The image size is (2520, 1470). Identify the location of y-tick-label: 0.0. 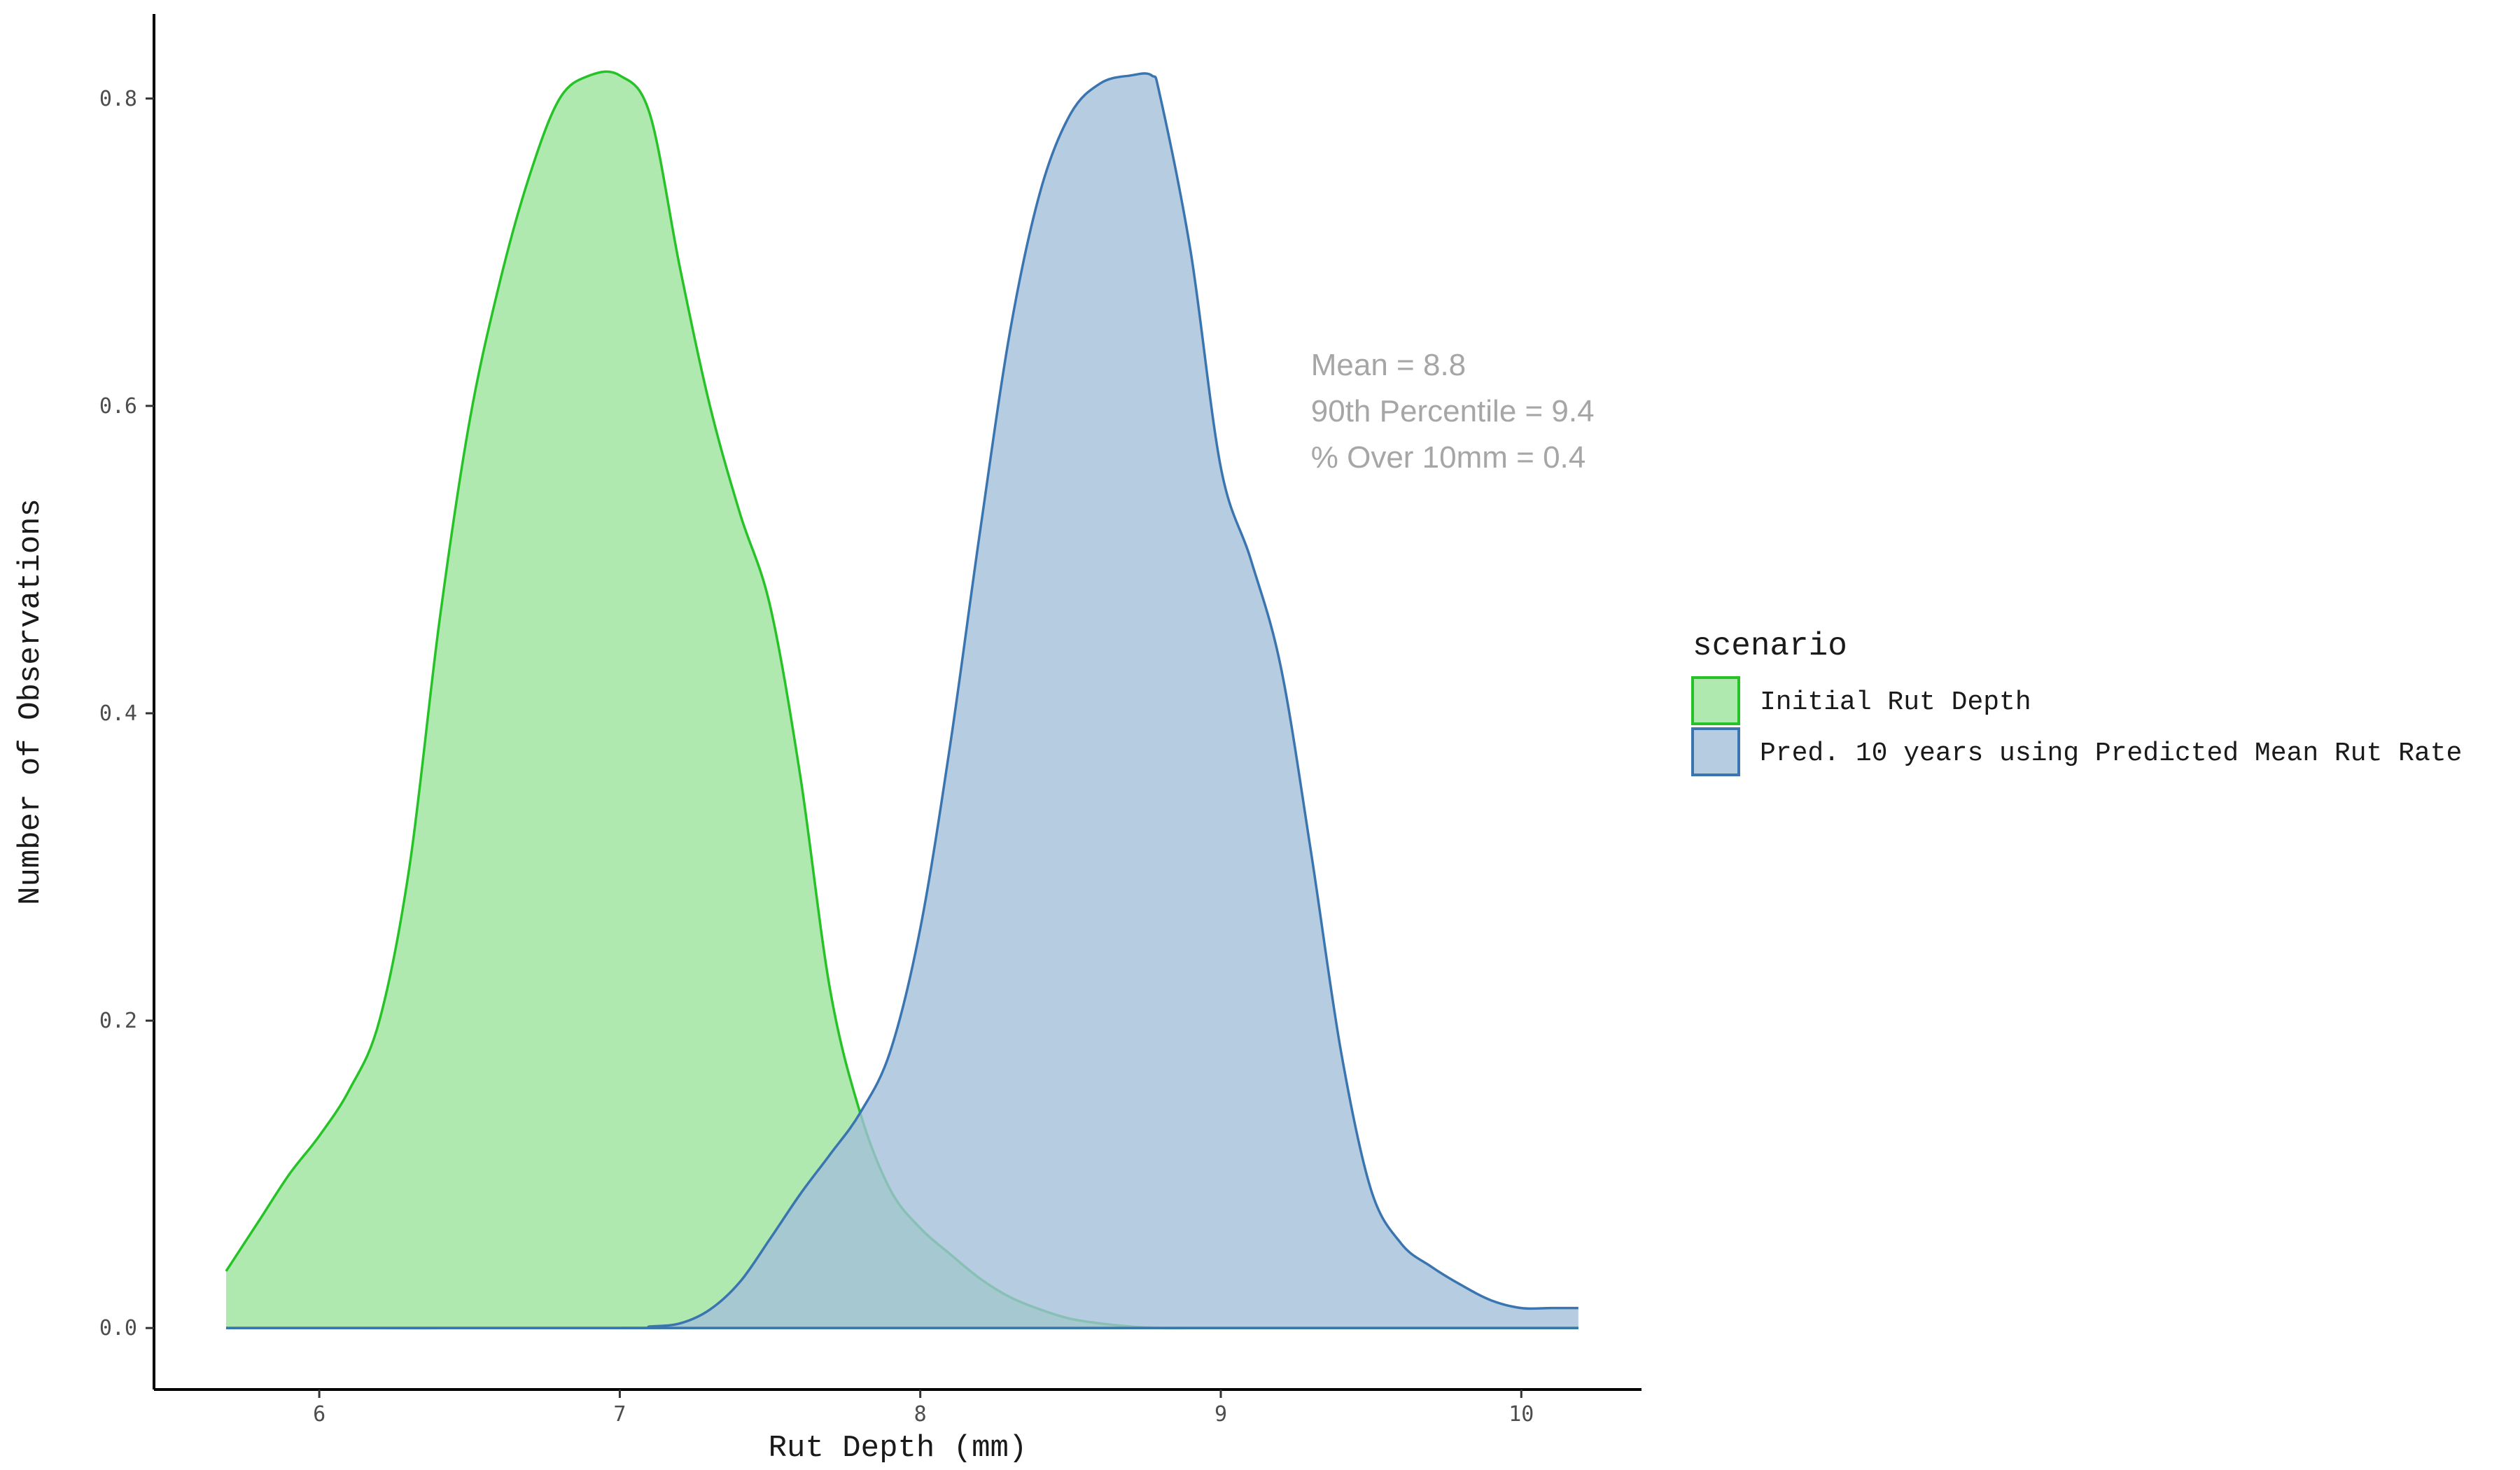
(118, 1328).